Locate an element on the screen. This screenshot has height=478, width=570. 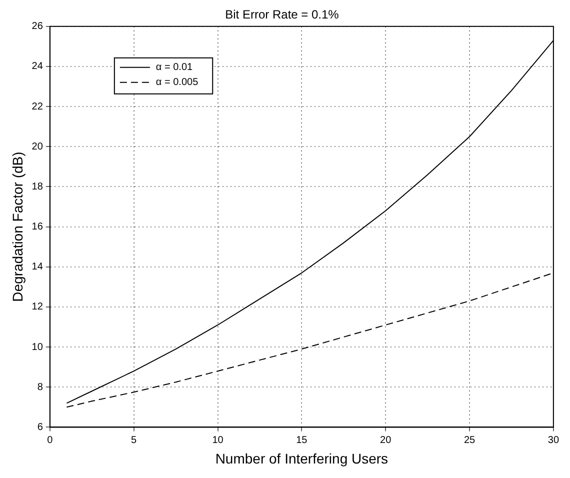
y-tick-label: 26 is located at coordinates (38, 26).